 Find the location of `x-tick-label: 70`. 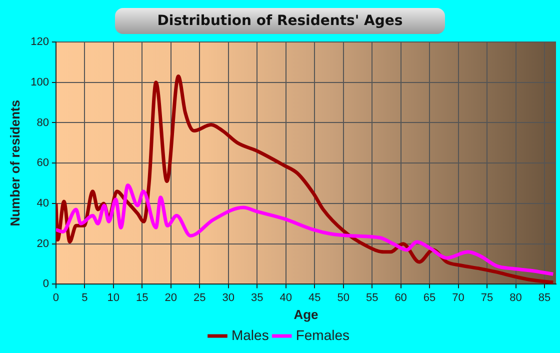

x-tick-label: 70 is located at coordinates (458, 298).